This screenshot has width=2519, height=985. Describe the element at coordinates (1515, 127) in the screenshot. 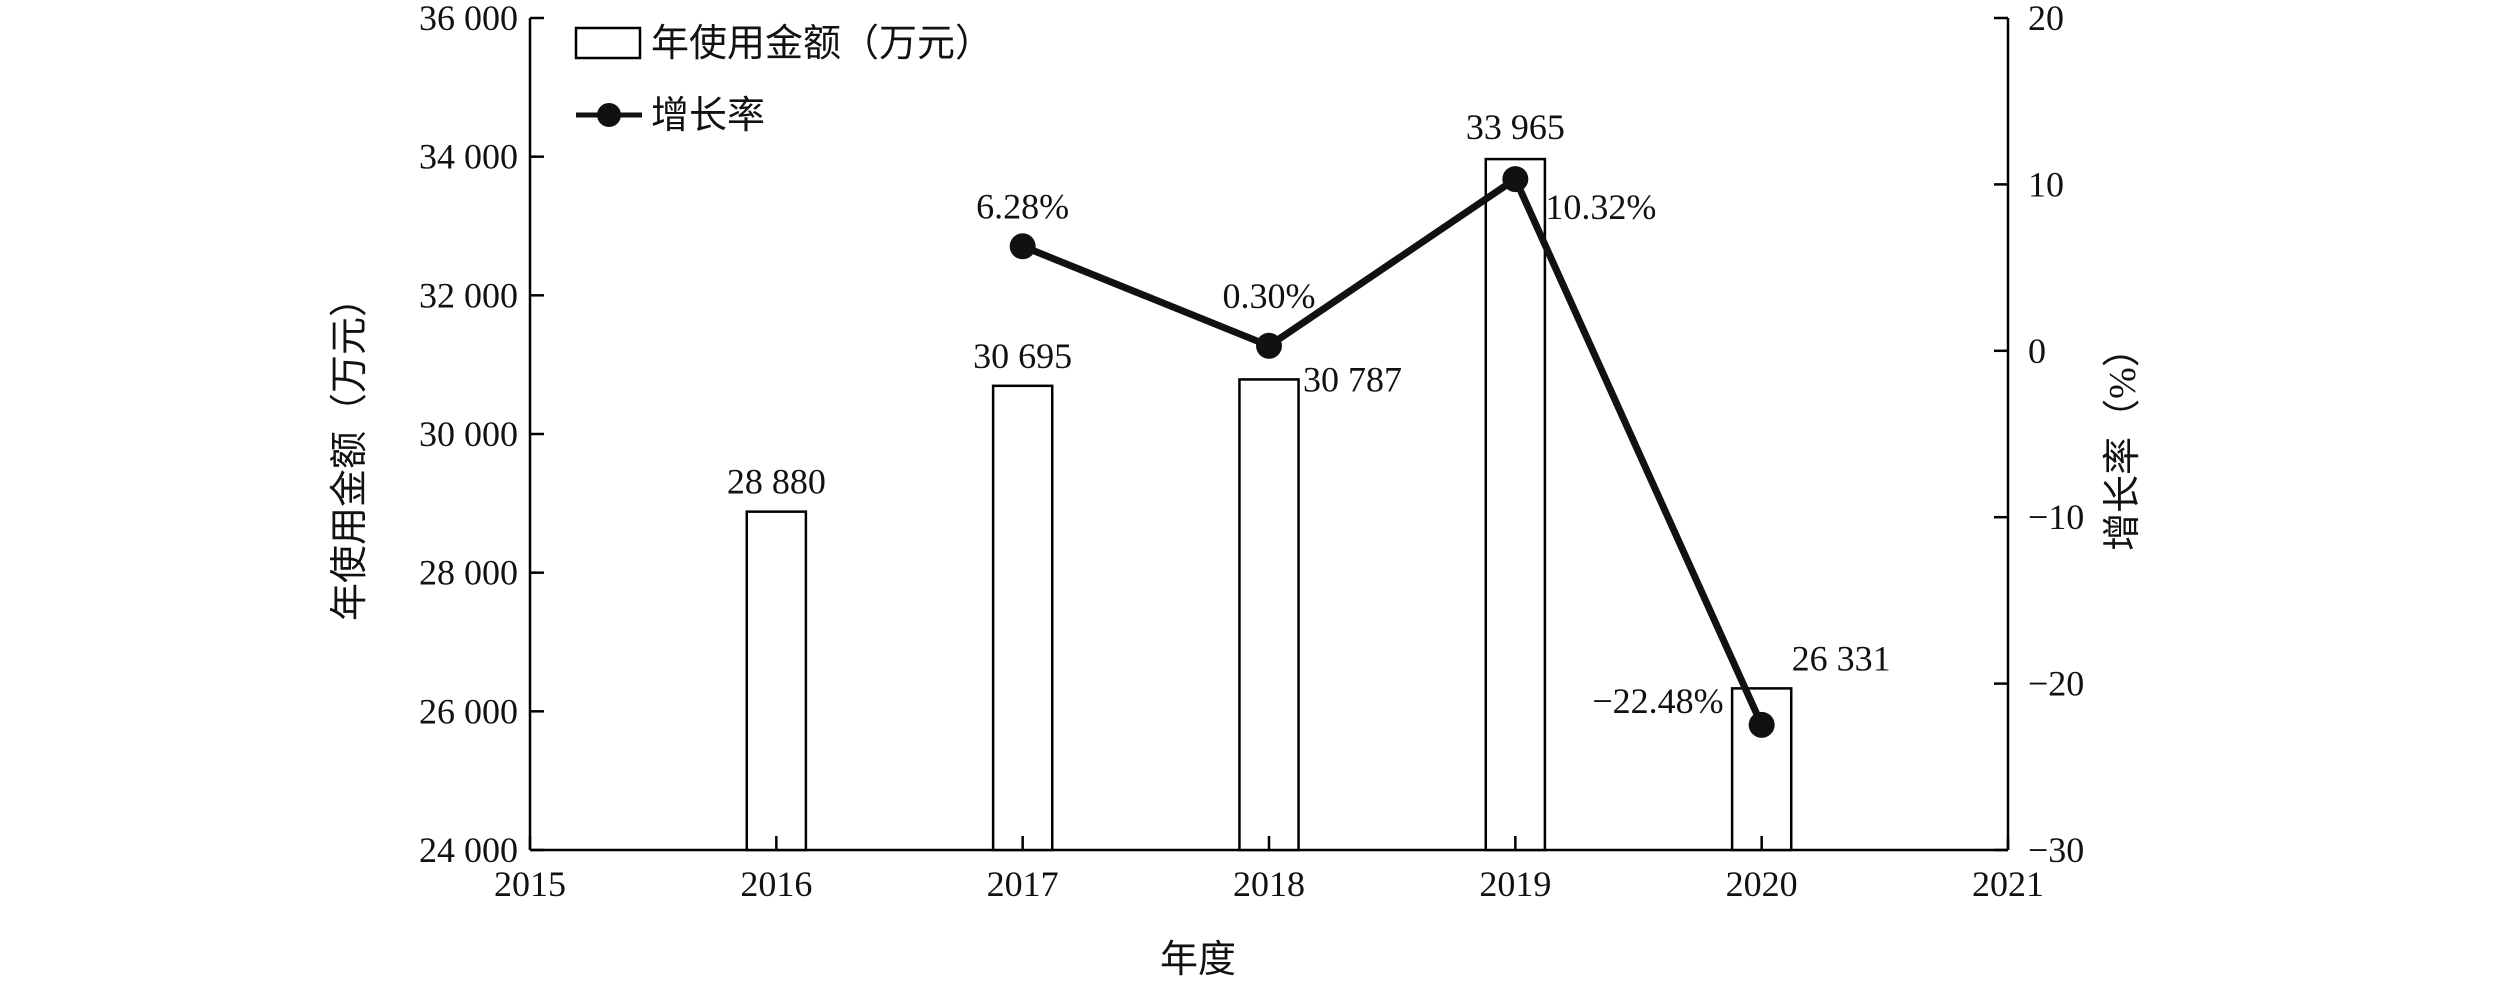

I see `bar-value-label: 33 965` at that location.